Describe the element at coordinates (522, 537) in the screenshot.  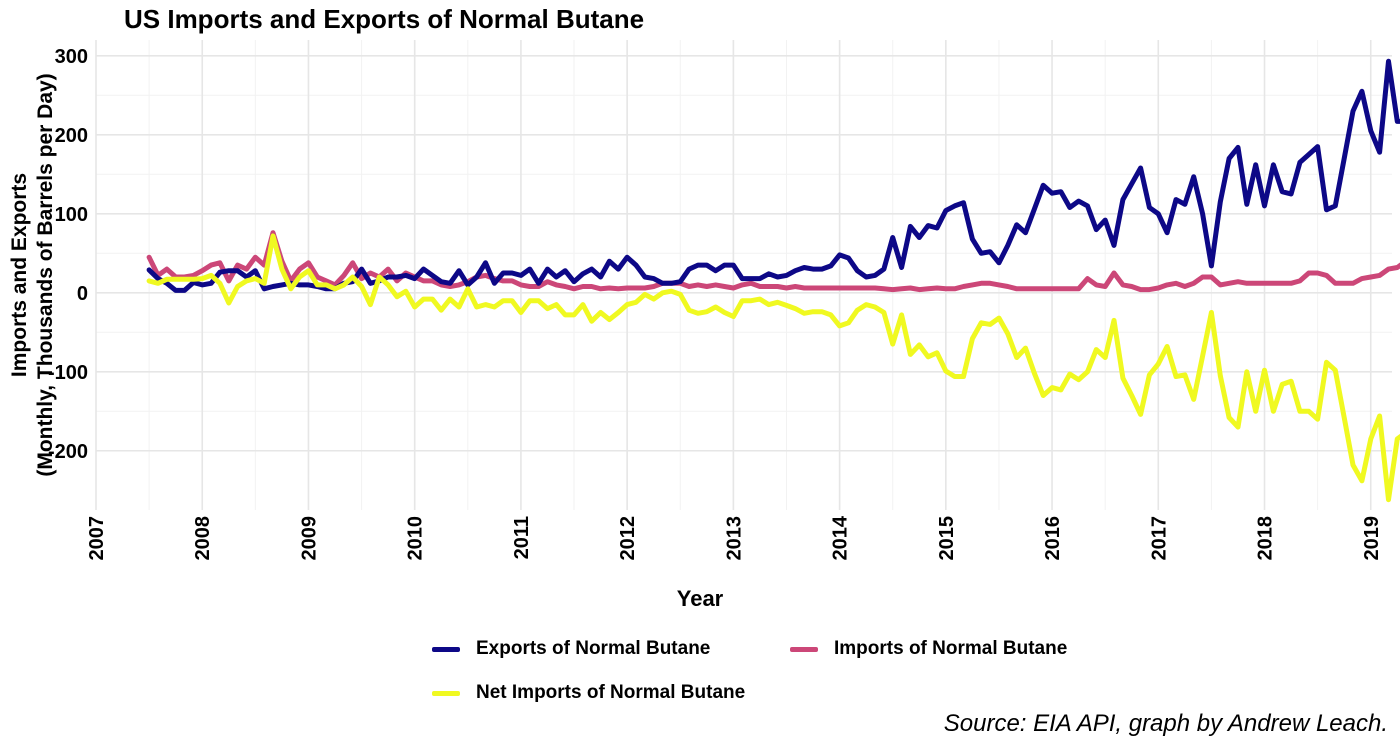
I see `x-tick-label: 2011` at that location.